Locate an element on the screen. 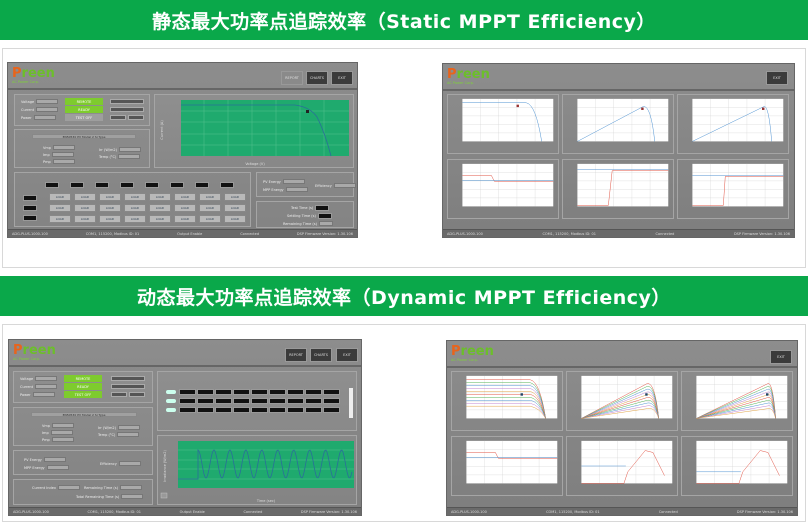  channel-meter is located at coordinates (77, 185).